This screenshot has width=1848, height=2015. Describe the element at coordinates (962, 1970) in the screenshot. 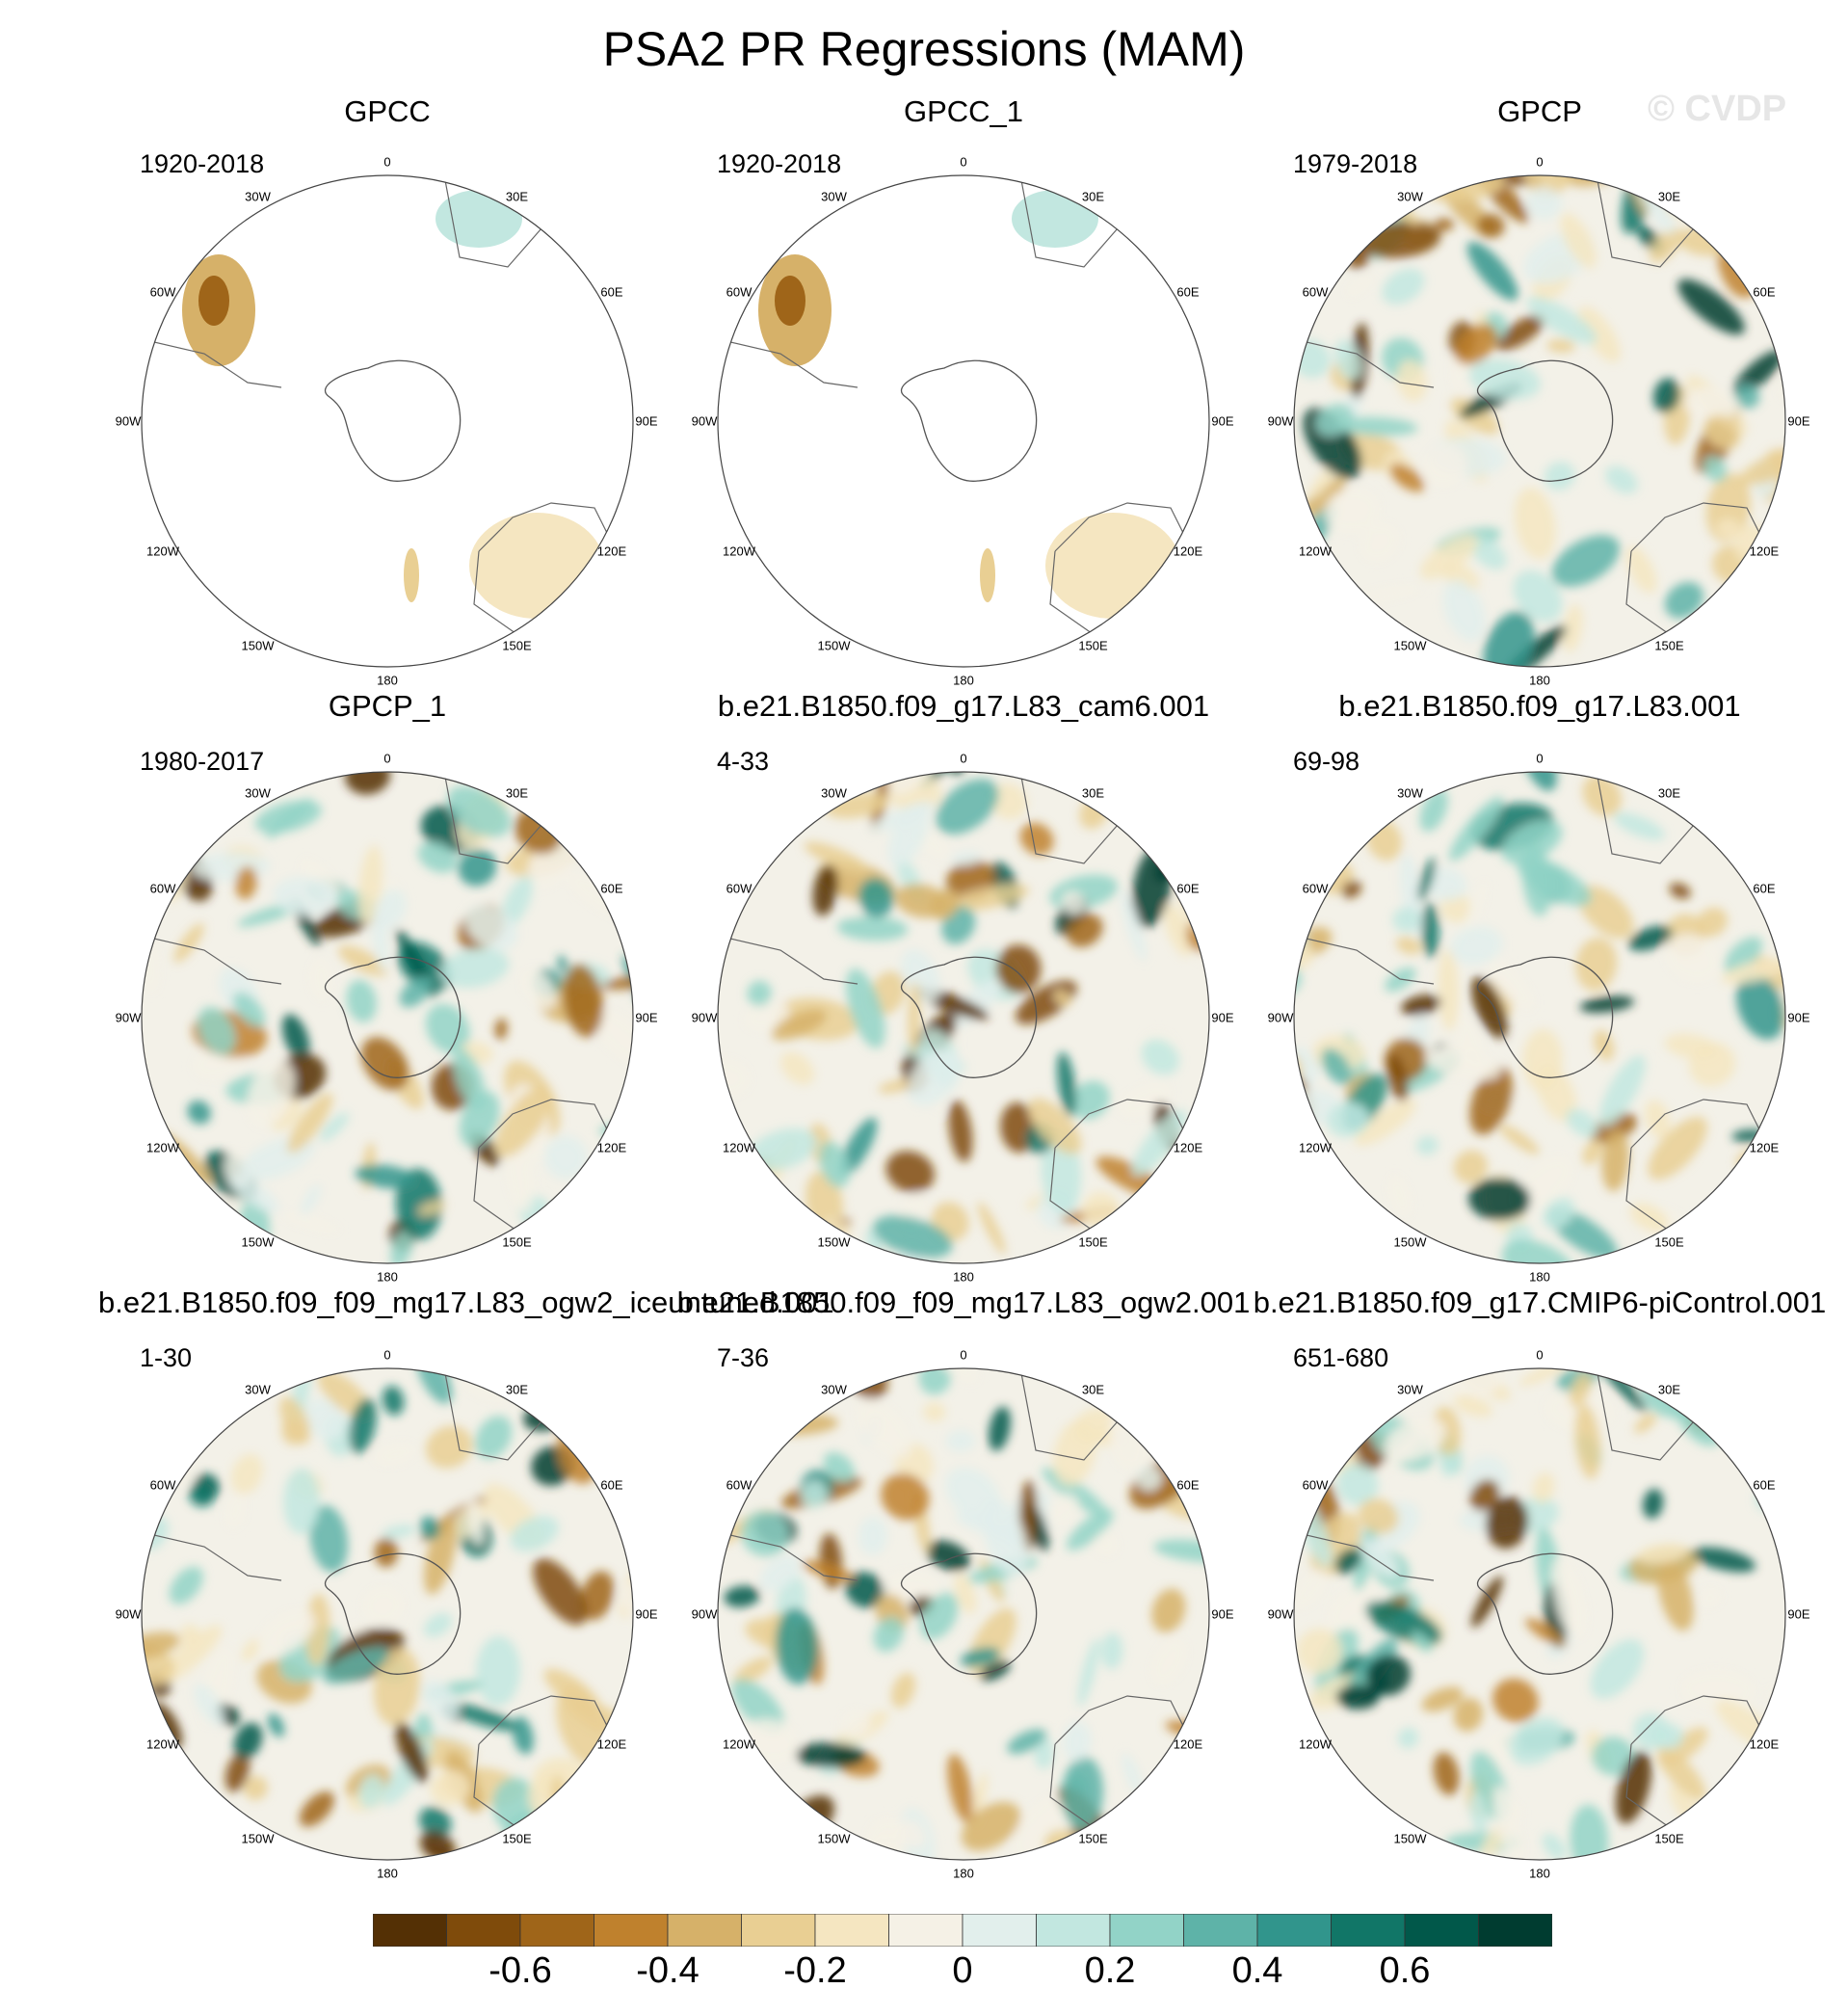

I see `colorbar-tick-label: 0` at that location.